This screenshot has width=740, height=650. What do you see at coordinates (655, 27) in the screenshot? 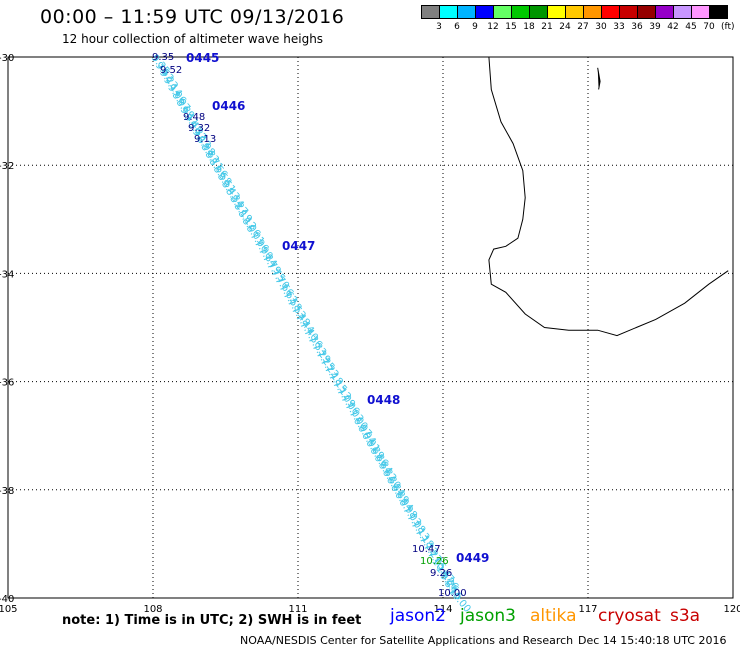
I see `legend-label: 39` at bounding box center [655, 27].